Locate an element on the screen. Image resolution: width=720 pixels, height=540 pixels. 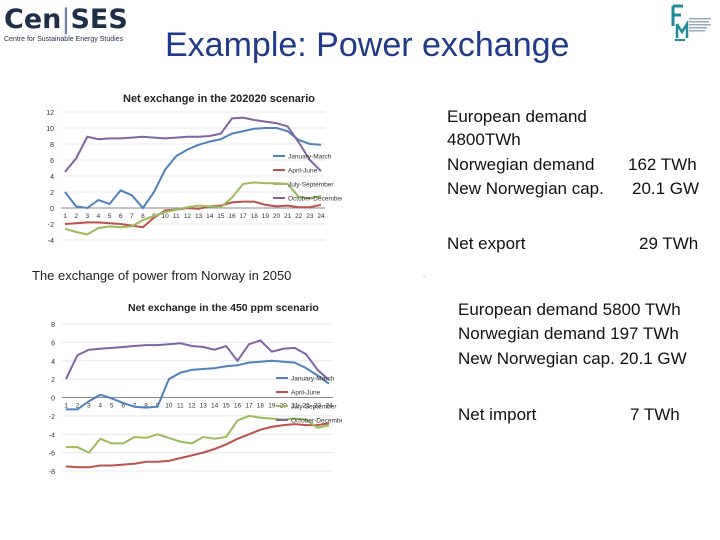
s2-net-import-value: 7 TWh is located at coordinates (655, 414).